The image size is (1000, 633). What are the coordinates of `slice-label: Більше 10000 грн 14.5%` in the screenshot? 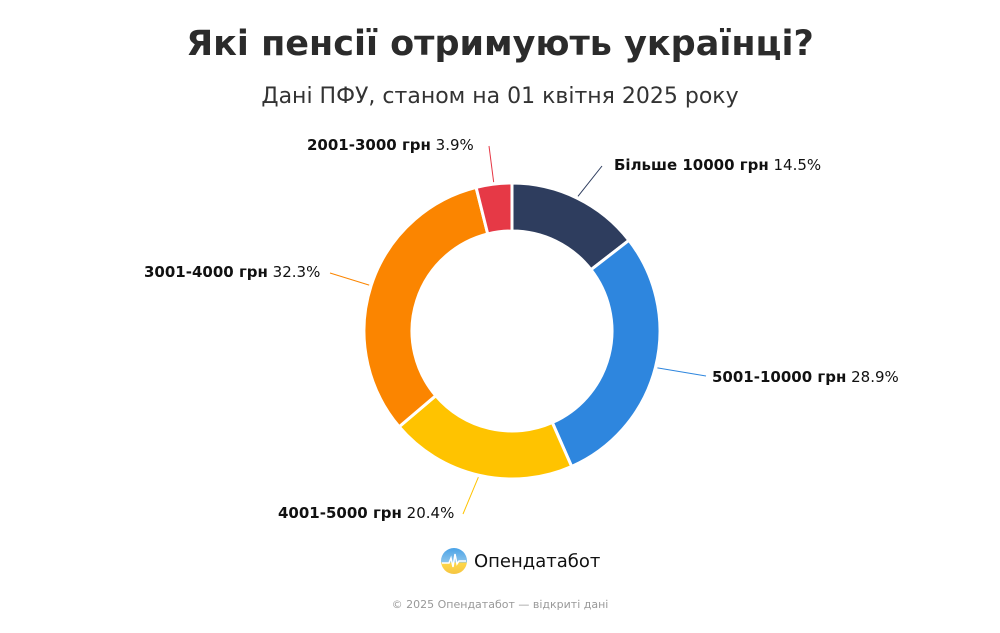 It's located at (718, 165).